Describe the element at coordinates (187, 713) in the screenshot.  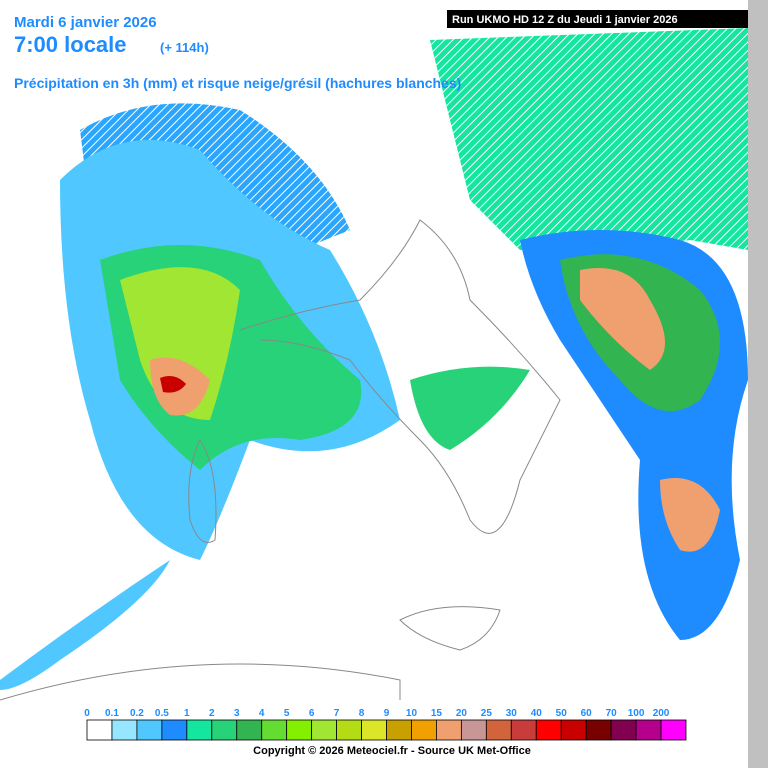
I see `legend-label: 1` at that location.